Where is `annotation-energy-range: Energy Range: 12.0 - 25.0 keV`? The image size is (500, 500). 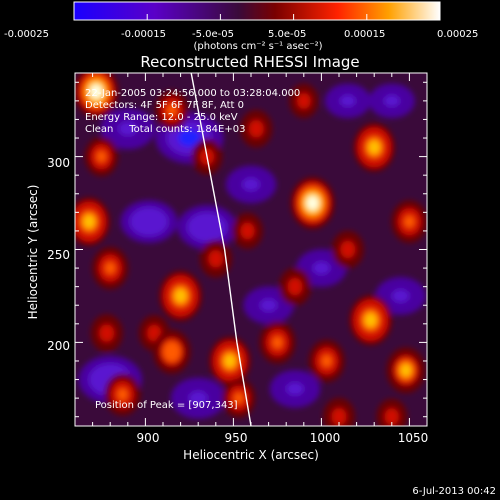 annotation-energy-range: Energy Range: 12.0 - 25.0 keV is located at coordinates (161, 117).